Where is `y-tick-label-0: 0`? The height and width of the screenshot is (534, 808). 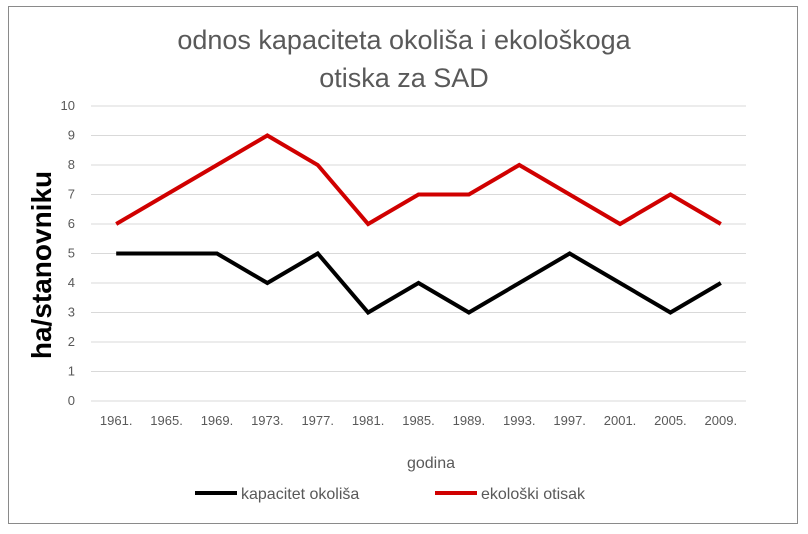 y-tick-label-0: 0 is located at coordinates (71, 400).